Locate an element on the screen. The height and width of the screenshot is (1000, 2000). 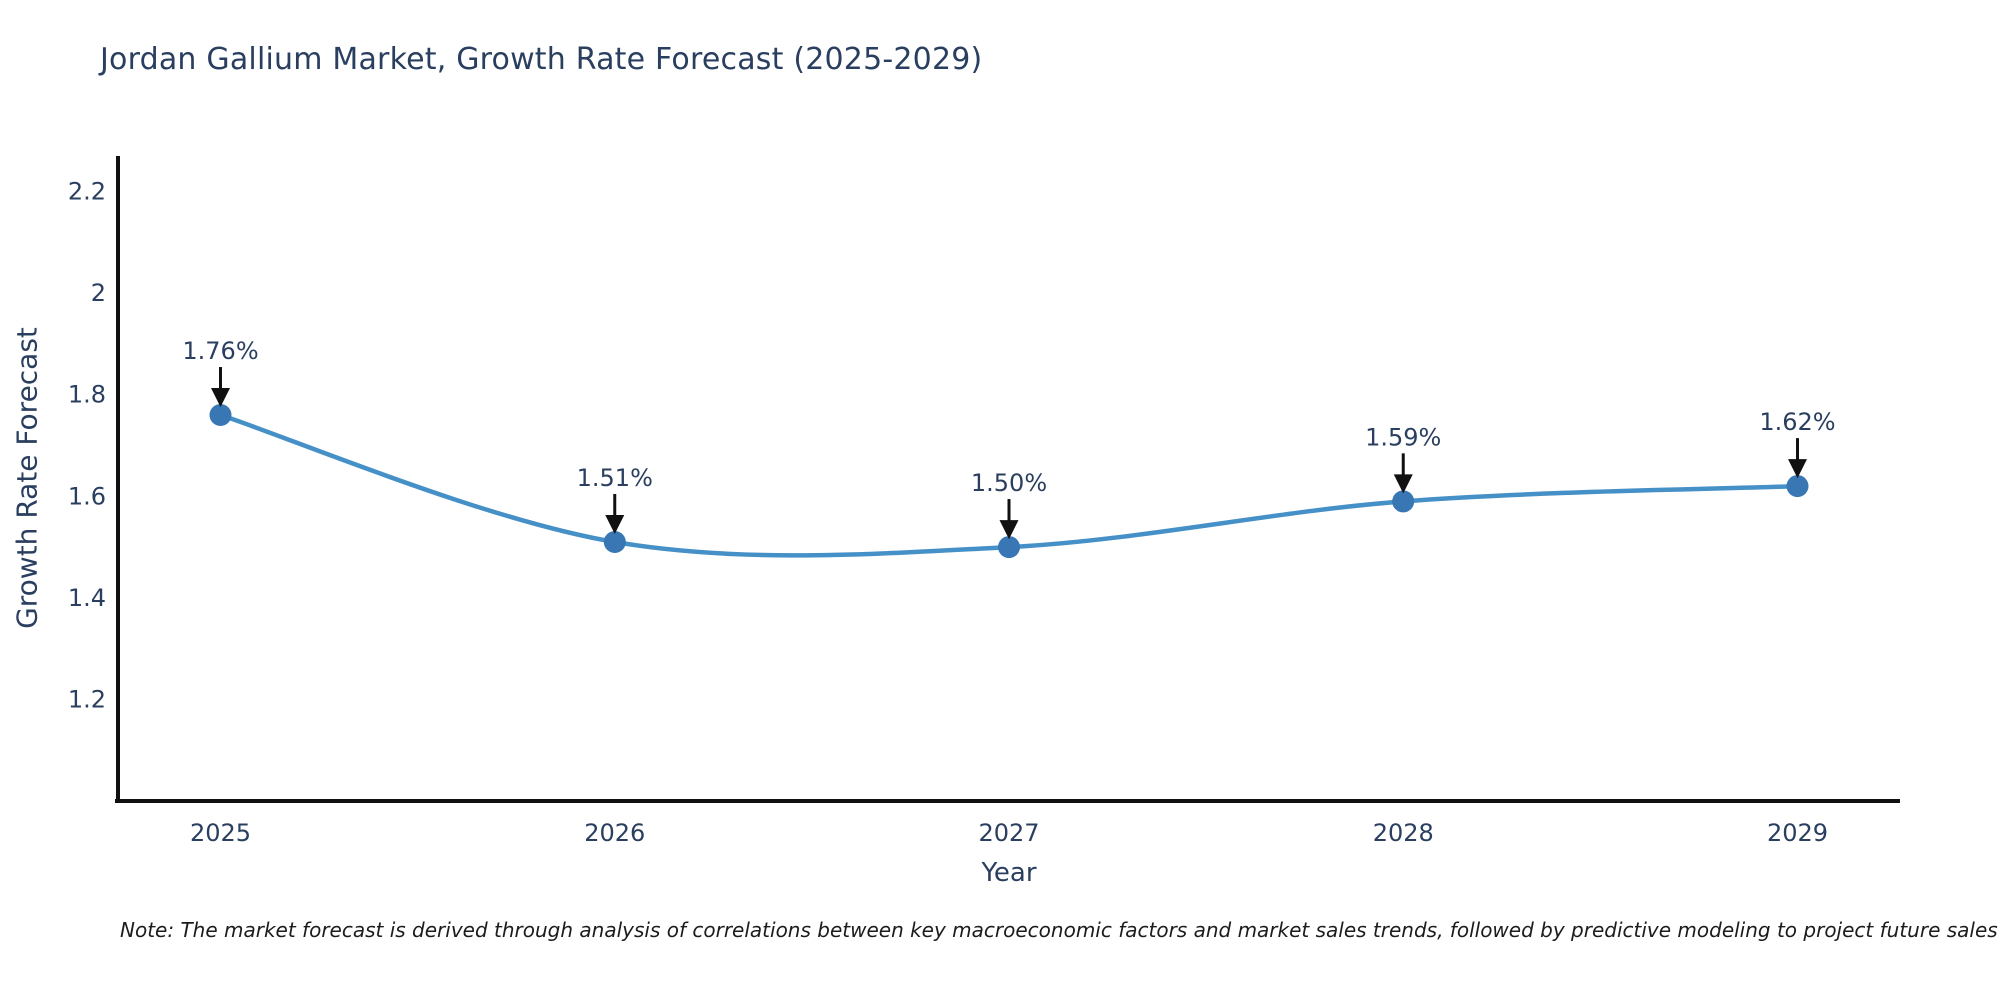
data-point-label: 1.62% is located at coordinates (1797, 422).